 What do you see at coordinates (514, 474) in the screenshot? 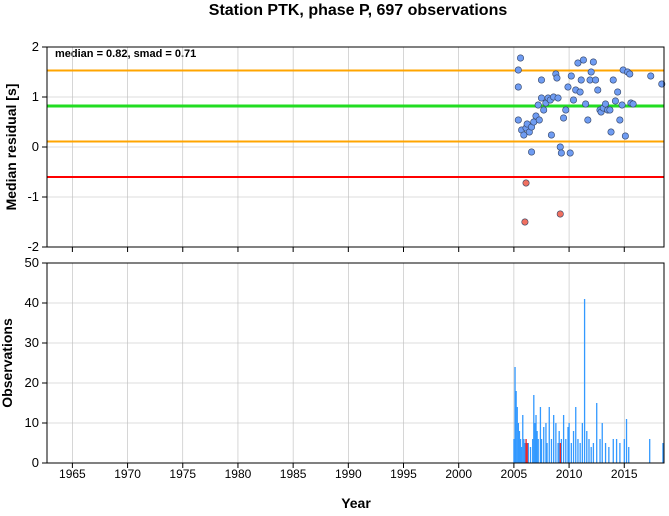
I see `x-tick-label: 2005` at bounding box center [514, 474].